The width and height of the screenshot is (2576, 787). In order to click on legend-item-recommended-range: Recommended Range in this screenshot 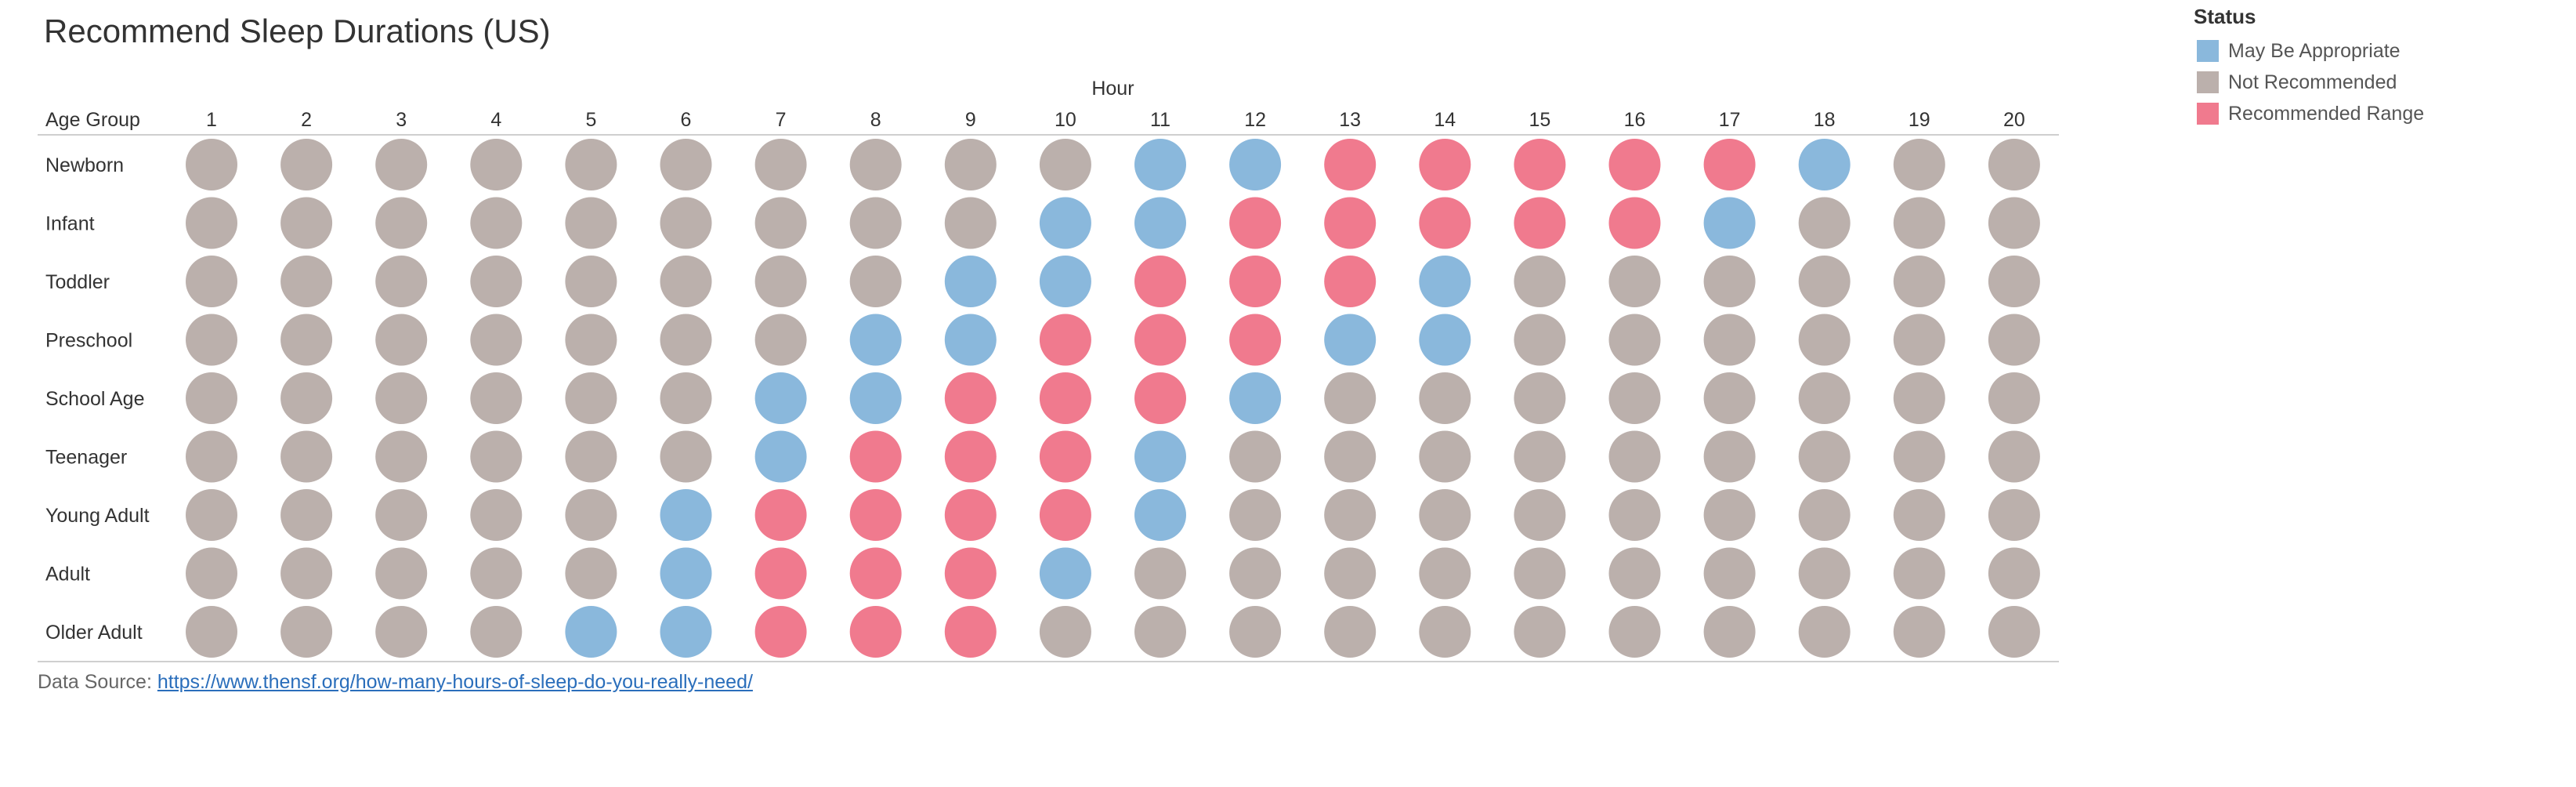, I will do `click(2309, 113)`.